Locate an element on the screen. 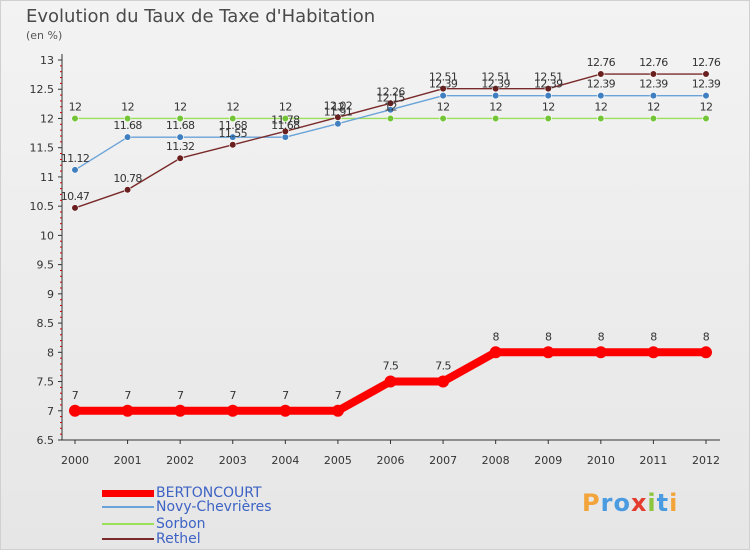 The height and width of the screenshot is (550, 750). y-tick-label: 9 is located at coordinates (50, 294).